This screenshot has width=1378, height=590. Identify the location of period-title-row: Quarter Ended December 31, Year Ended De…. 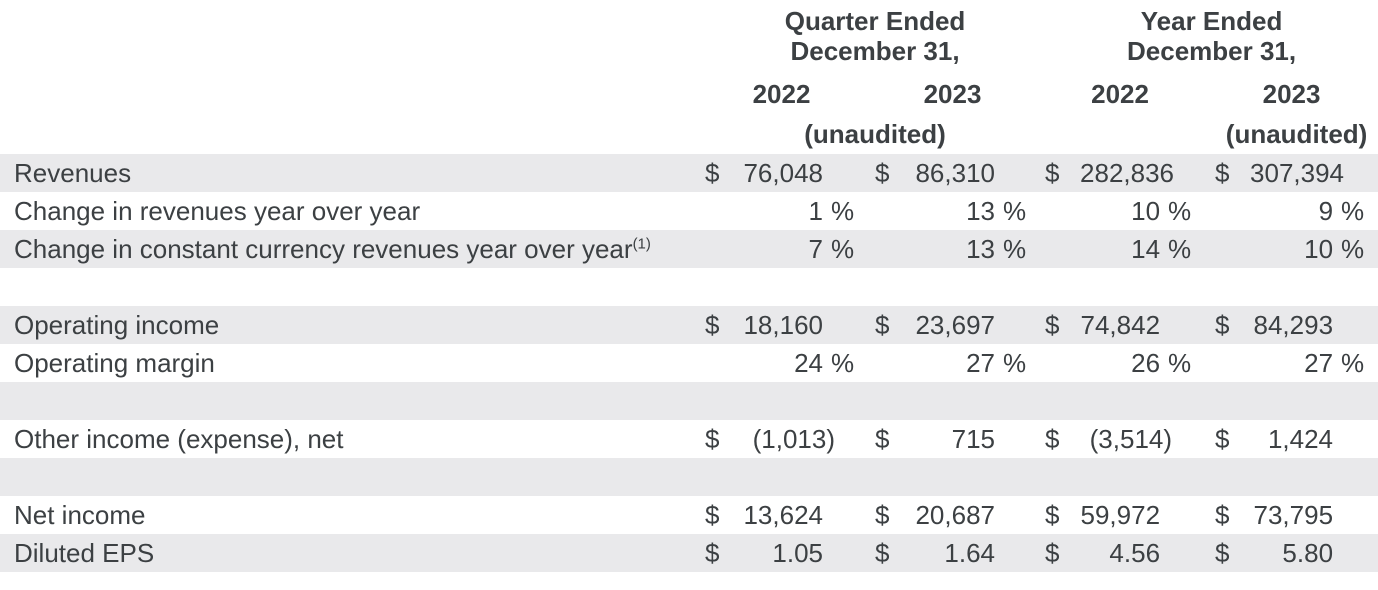
(689, 37).